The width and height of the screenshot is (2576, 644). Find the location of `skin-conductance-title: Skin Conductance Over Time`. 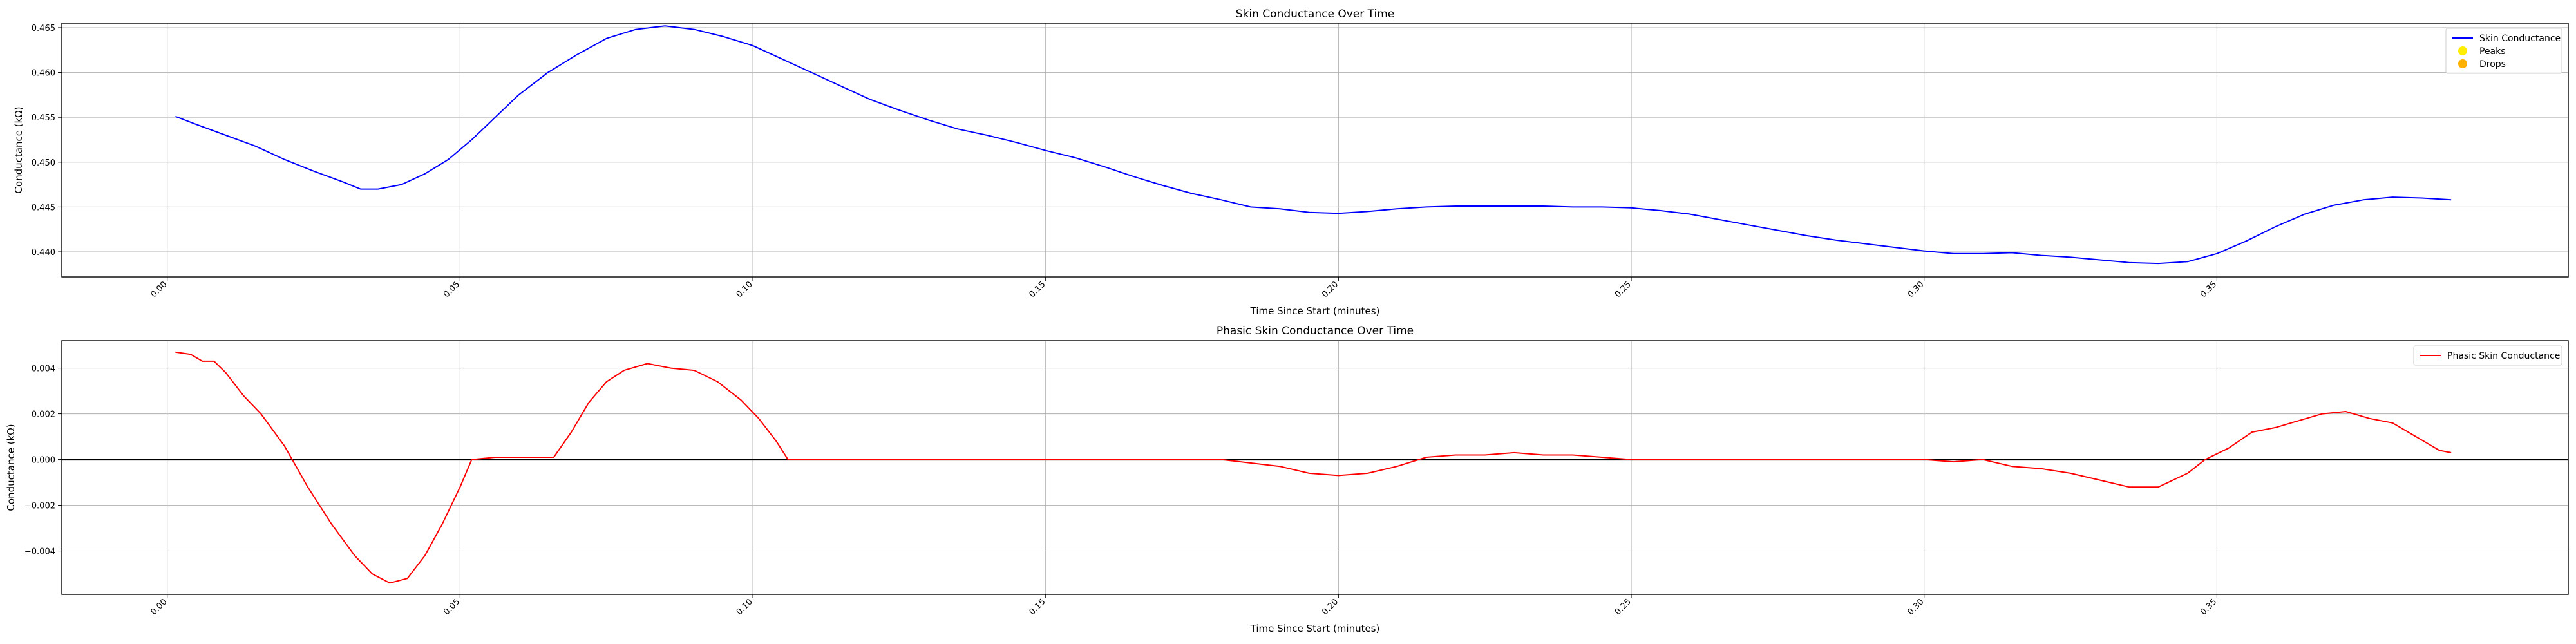

skin-conductance-title: Skin Conductance Over Time is located at coordinates (1315, 14).